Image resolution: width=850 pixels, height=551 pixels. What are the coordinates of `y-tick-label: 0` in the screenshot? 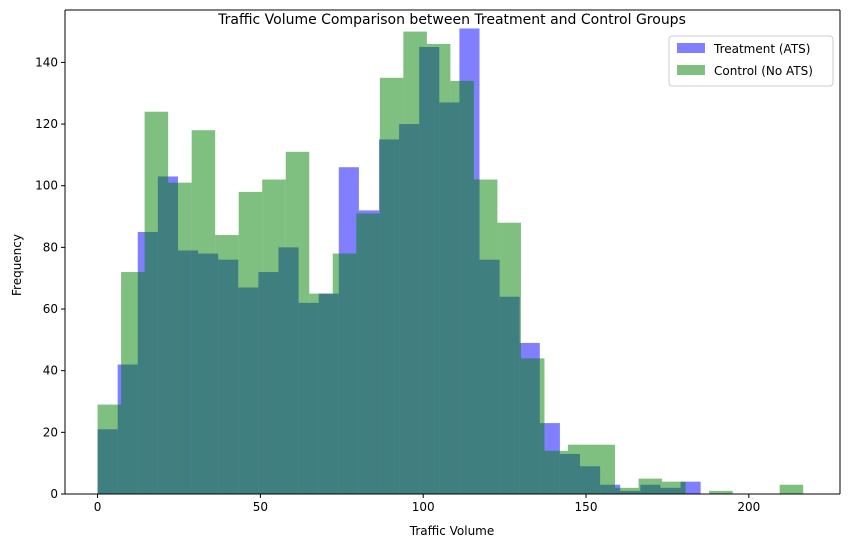 It's located at (54, 494).